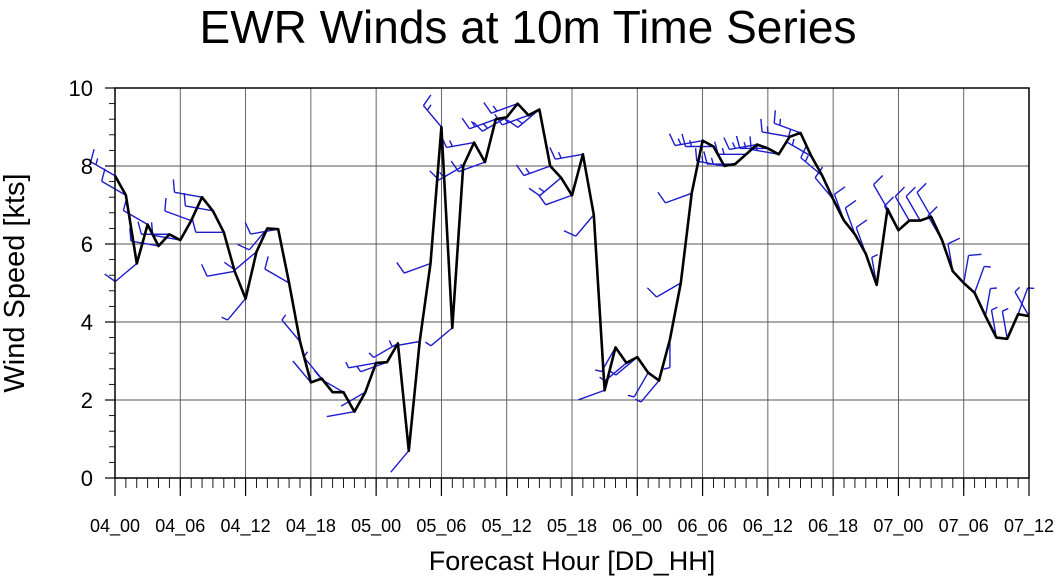  Describe the element at coordinates (833, 526) in the screenshot. I see `x-tick-label: 06_18` at that location.